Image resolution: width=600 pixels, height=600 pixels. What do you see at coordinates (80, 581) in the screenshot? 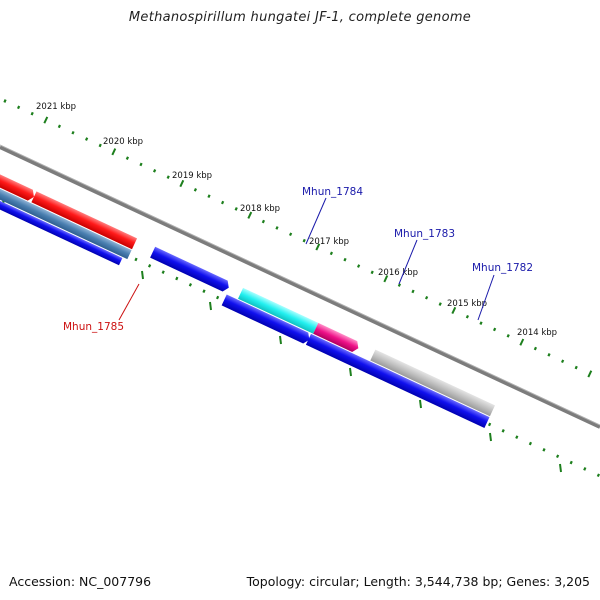
I see `accession-text: Accession: NC_007796` at bounding box center [80, 581].